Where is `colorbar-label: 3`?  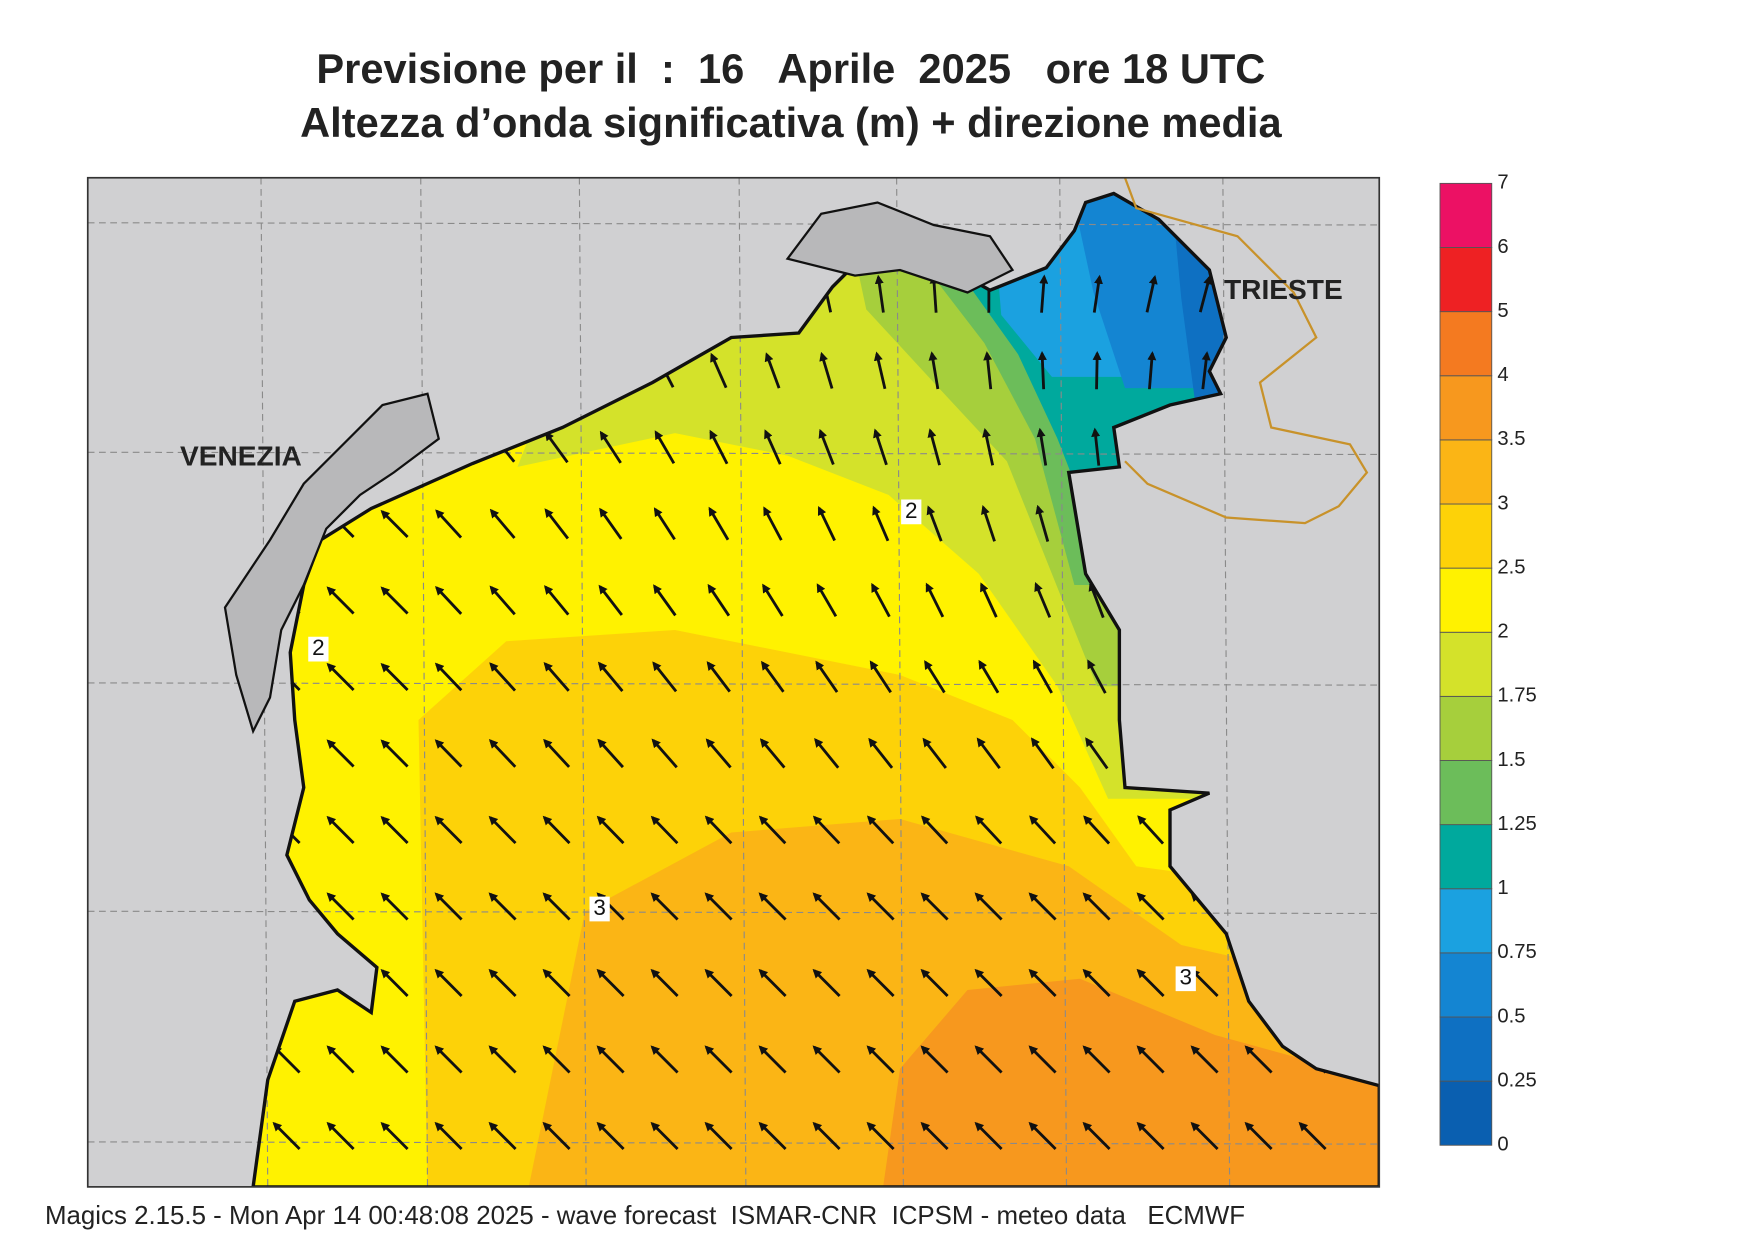 colorbar-label: 3 is located at coordinates (1502, 503).